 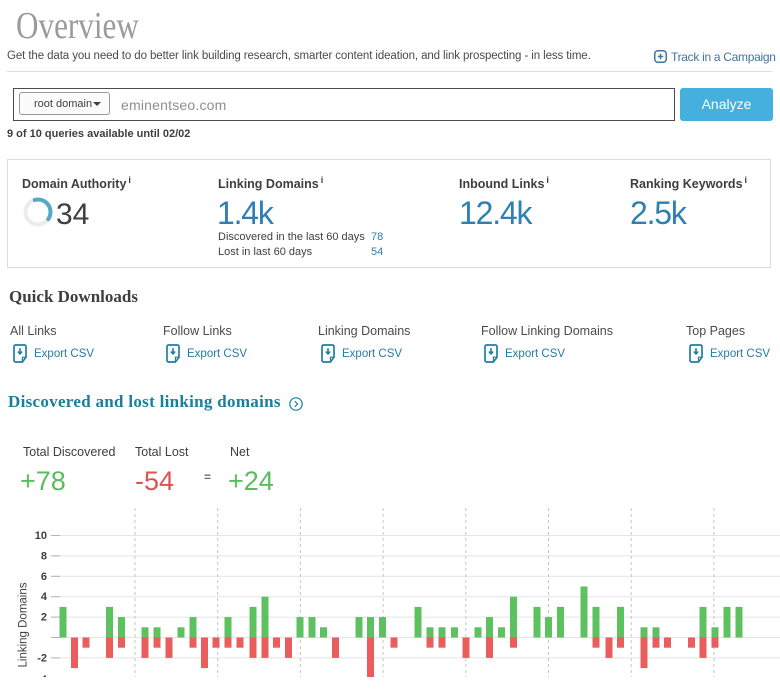 I want to click on svg-text: 10, so click(x=41, y=536).